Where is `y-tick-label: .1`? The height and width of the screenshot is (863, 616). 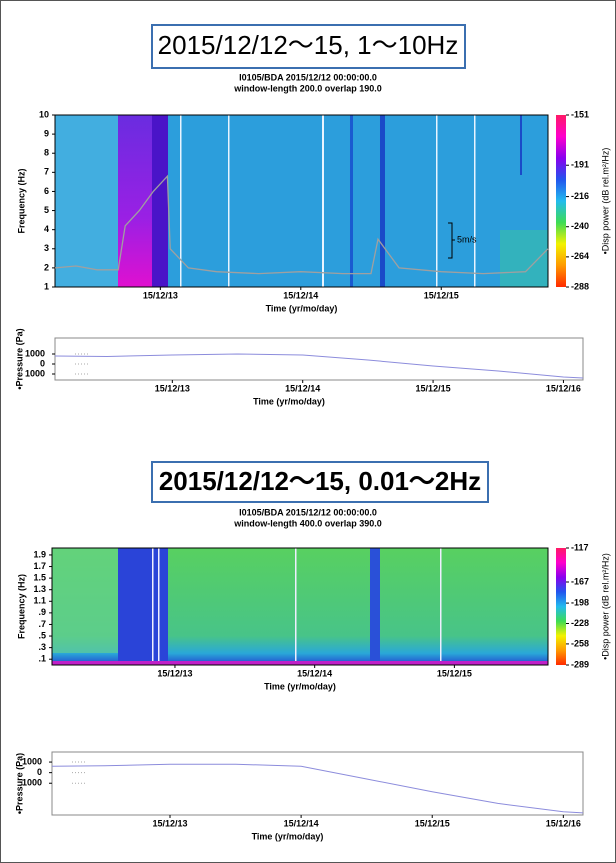 y-tick-label: .1 is located at coordinates (42, 659).